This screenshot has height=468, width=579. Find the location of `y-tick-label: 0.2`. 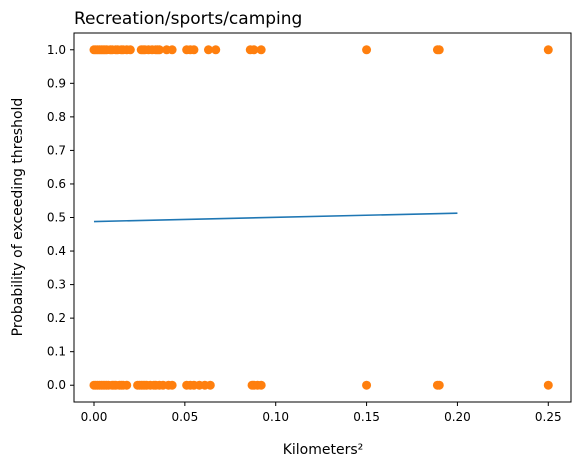

y-tick-label: 0.2 is located at coordinates (56, 318).